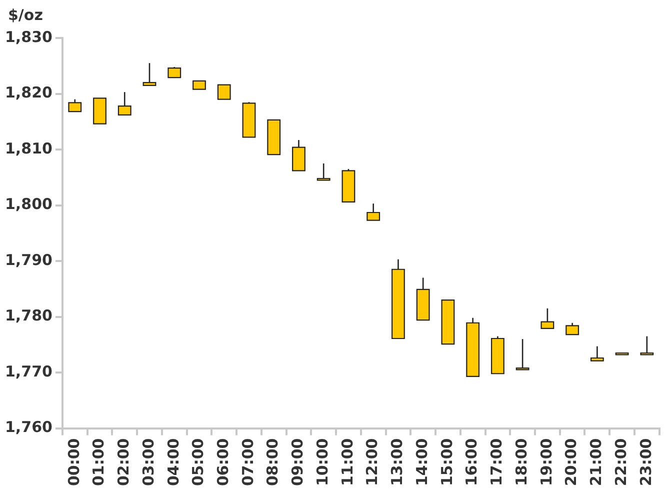 This screenshot has height=491, width=668. What do you see at coordinates (521, 462) in the screenshot?
I see `x-tick-label: 18:00` at bounding box center [521, 462].